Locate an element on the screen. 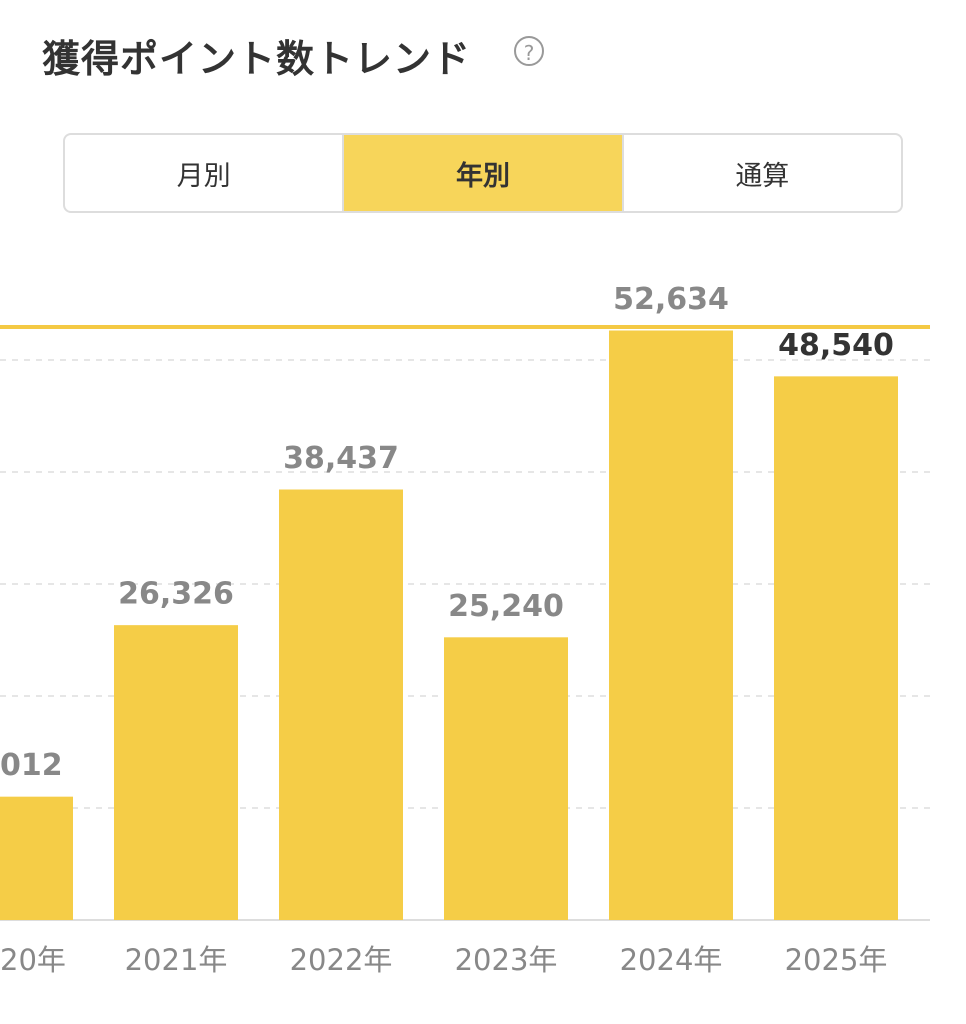 This screenshot has height=1024, width=966. tab: 年別 is located at coordinates (484, 173).